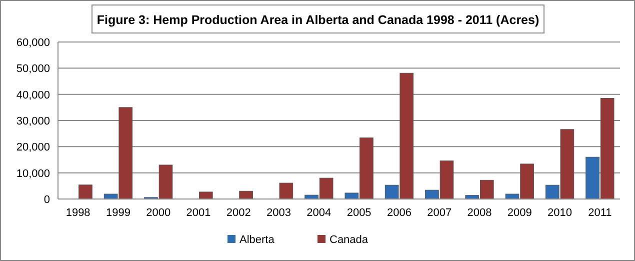  I want to click on x-tick-label: 2000, so click(158, 213).